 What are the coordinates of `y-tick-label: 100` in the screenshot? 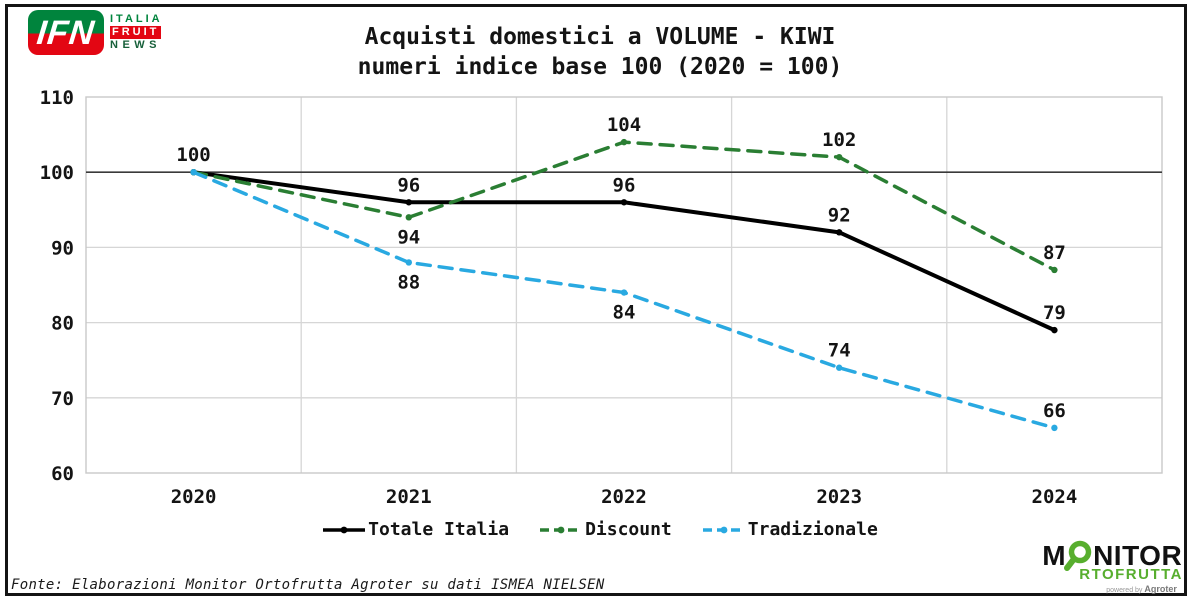 It's located at (57, 173).